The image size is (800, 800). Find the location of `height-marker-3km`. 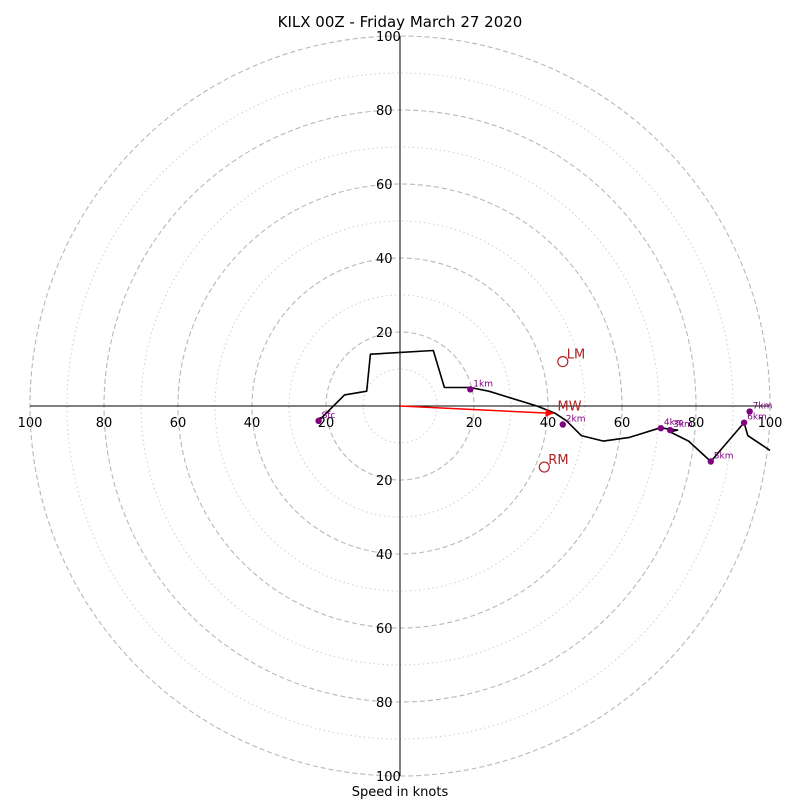

height-marker-3km is located at coordinates (670, 430).